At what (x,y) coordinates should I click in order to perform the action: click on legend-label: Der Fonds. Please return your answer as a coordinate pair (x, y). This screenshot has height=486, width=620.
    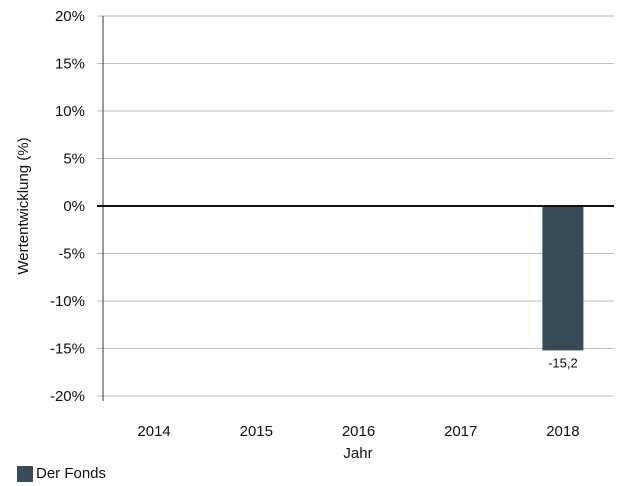
    Looking at the image, I should click on (71, 473).